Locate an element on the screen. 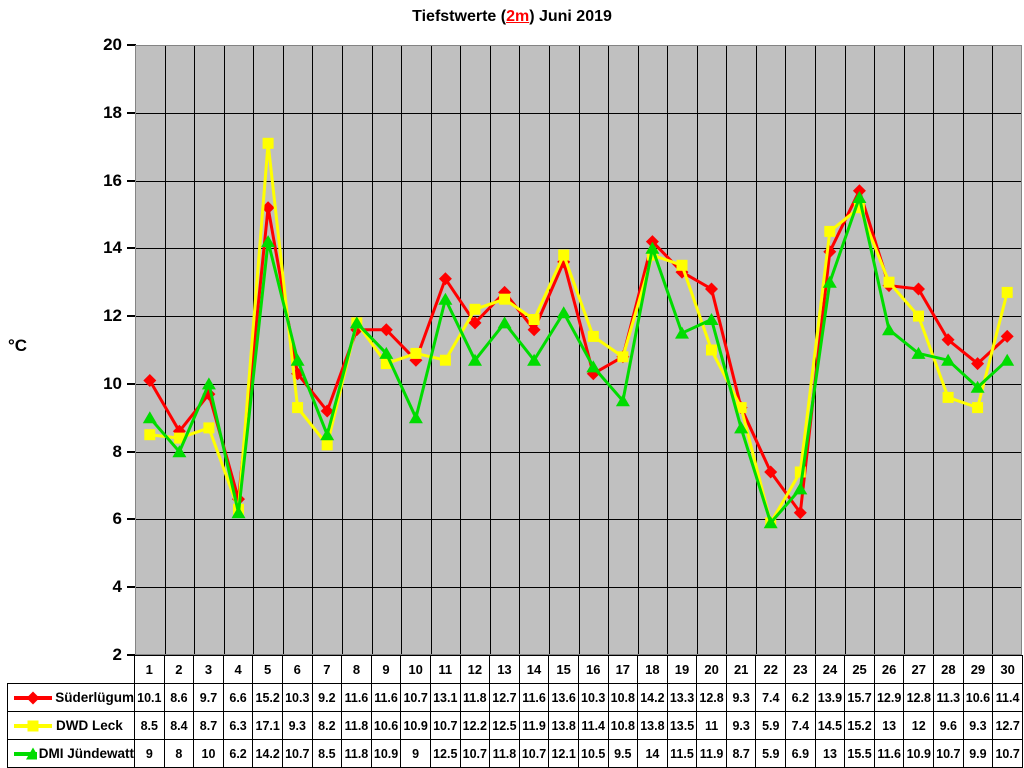  value-cell: 8.7 is located at coordinates (208, 725).